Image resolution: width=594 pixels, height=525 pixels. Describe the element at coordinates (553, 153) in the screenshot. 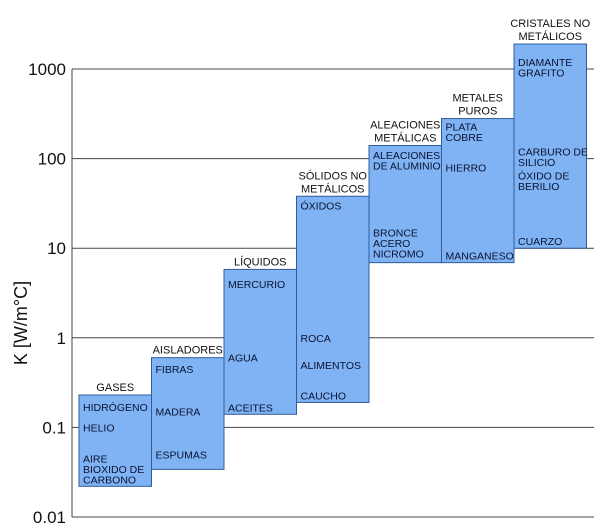

I see `material-label: CARBURO DE` at that location.